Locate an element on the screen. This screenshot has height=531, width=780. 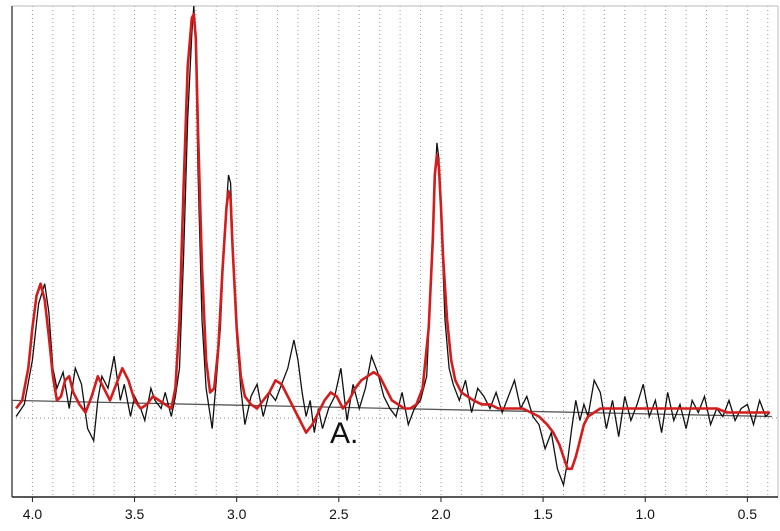
x-tick-label: 2.5 is located at coordinates (339, 514).